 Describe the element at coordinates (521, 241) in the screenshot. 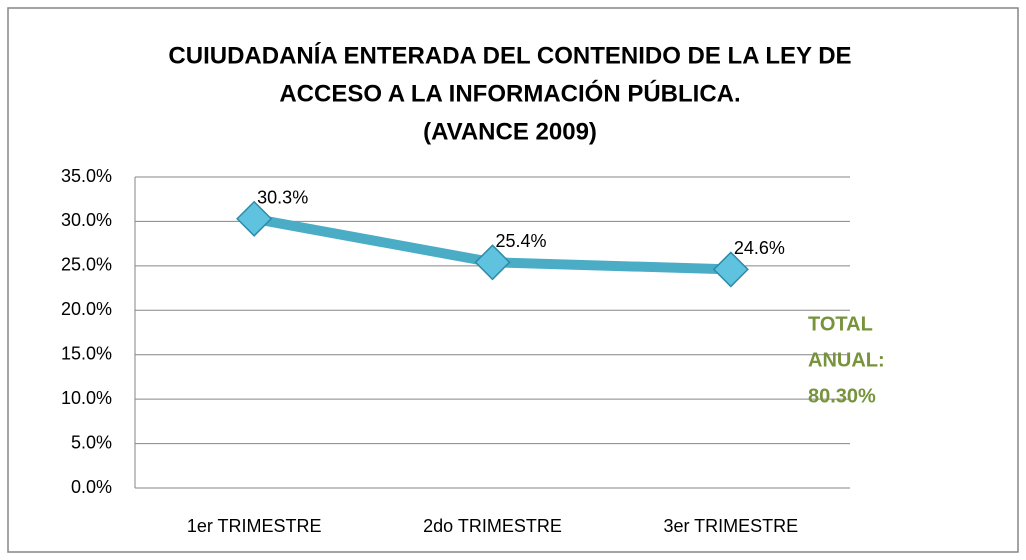

I see `data-label: 25.4%` at that location.